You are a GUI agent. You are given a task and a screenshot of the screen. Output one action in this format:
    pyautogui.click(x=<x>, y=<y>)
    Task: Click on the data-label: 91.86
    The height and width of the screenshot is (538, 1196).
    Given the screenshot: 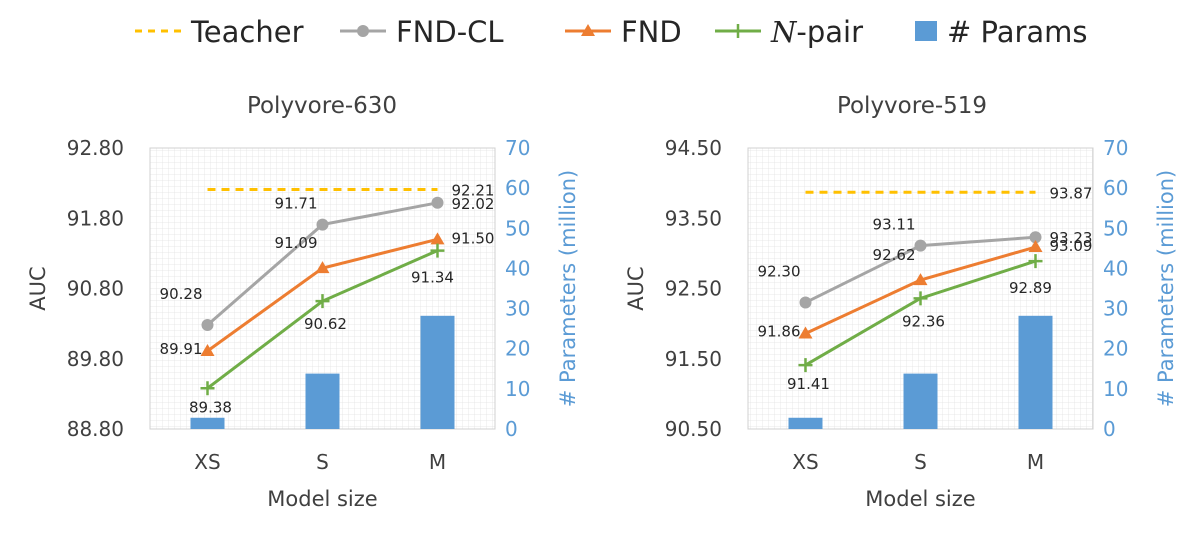 What is the action you would take?
    pyautogui.click(x=779, y=331)
    